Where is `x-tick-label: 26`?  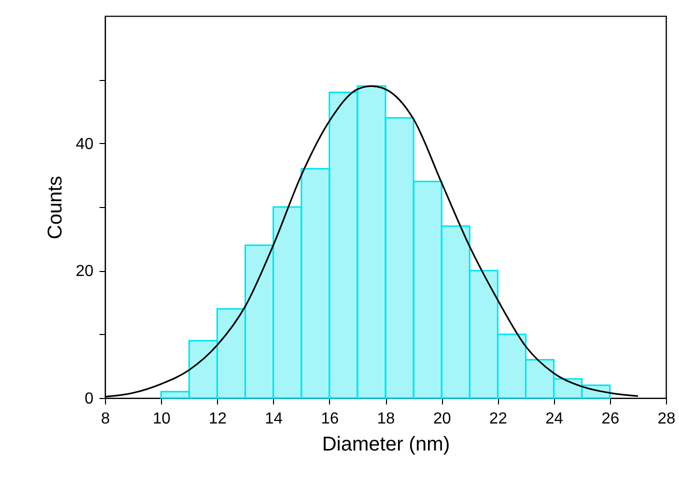
x-tick-label: 26 is located at coordinates (611, 419).